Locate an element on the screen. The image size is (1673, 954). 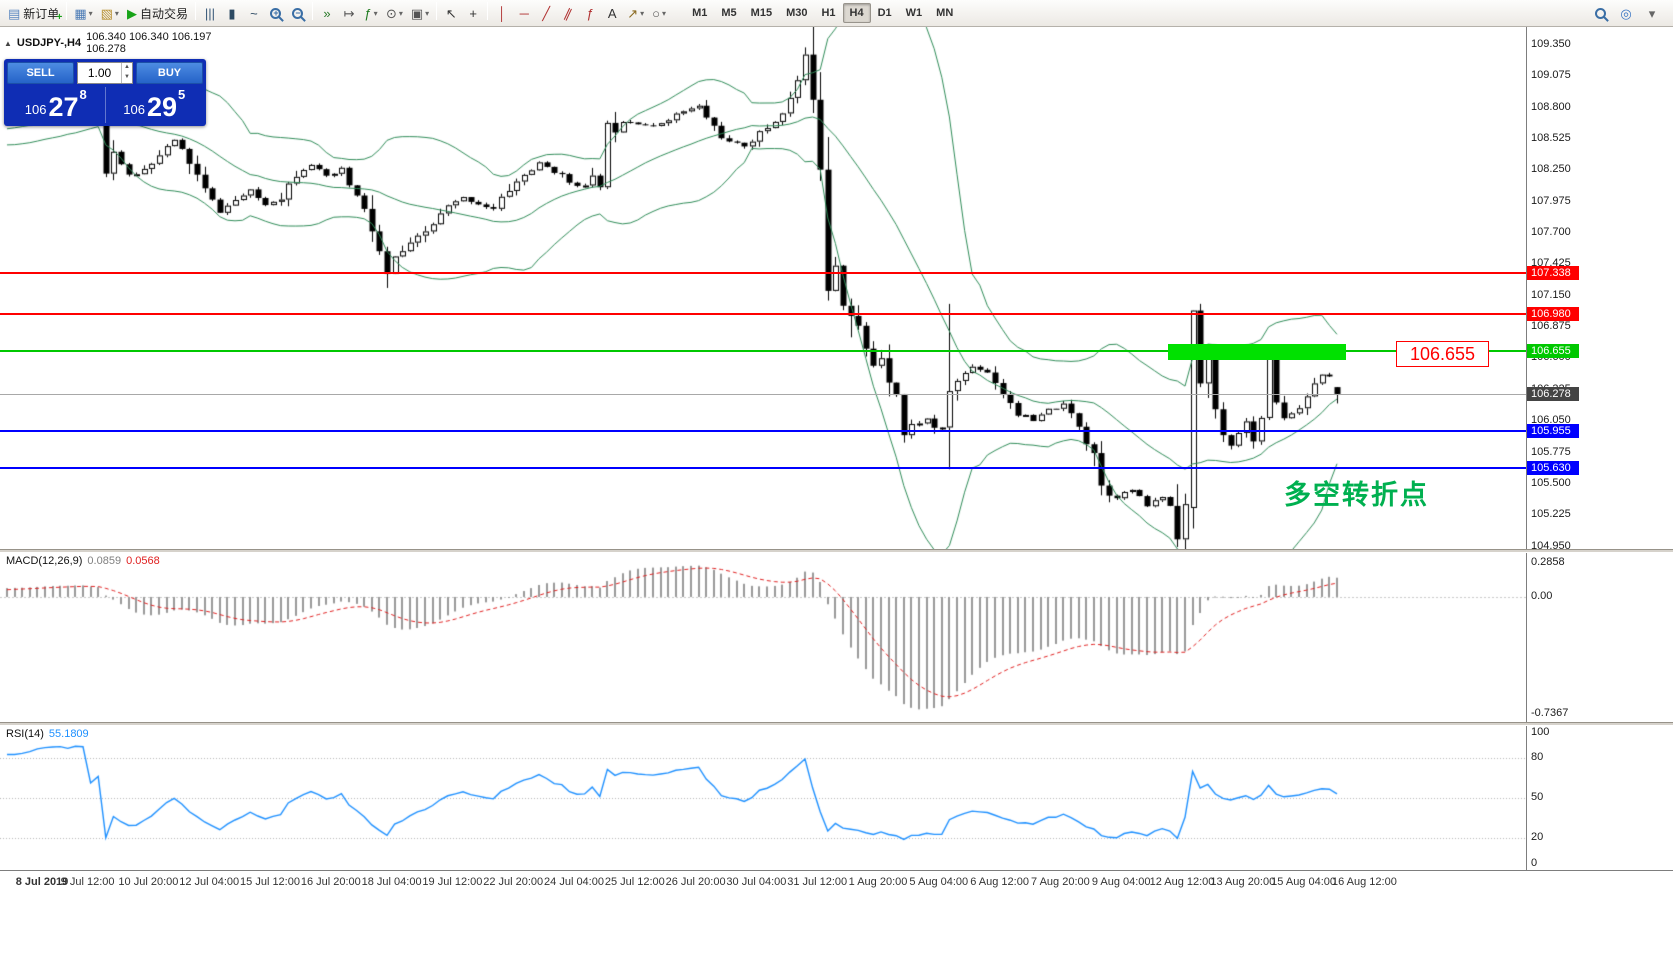
vertical-line-icon: │ is located at coordinates (502, 13).